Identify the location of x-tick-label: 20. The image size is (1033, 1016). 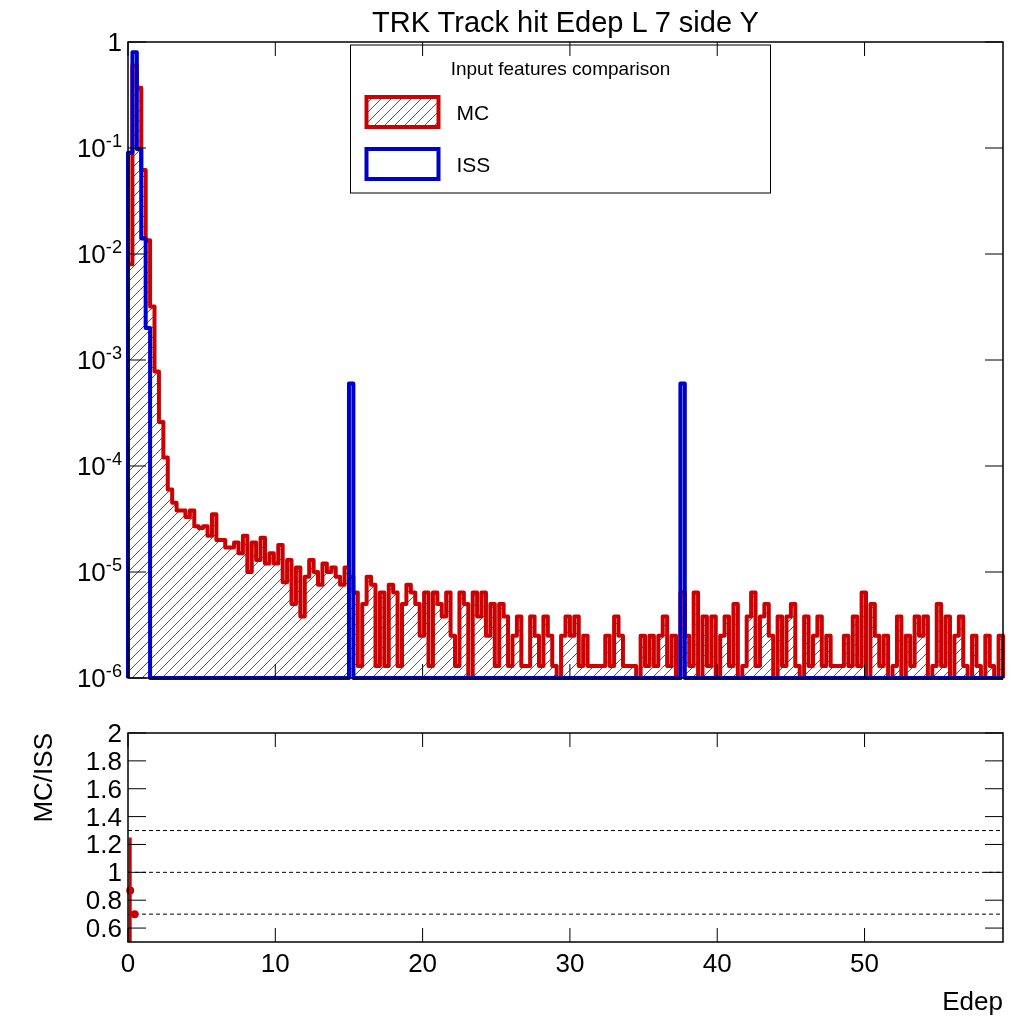
(423, 963).